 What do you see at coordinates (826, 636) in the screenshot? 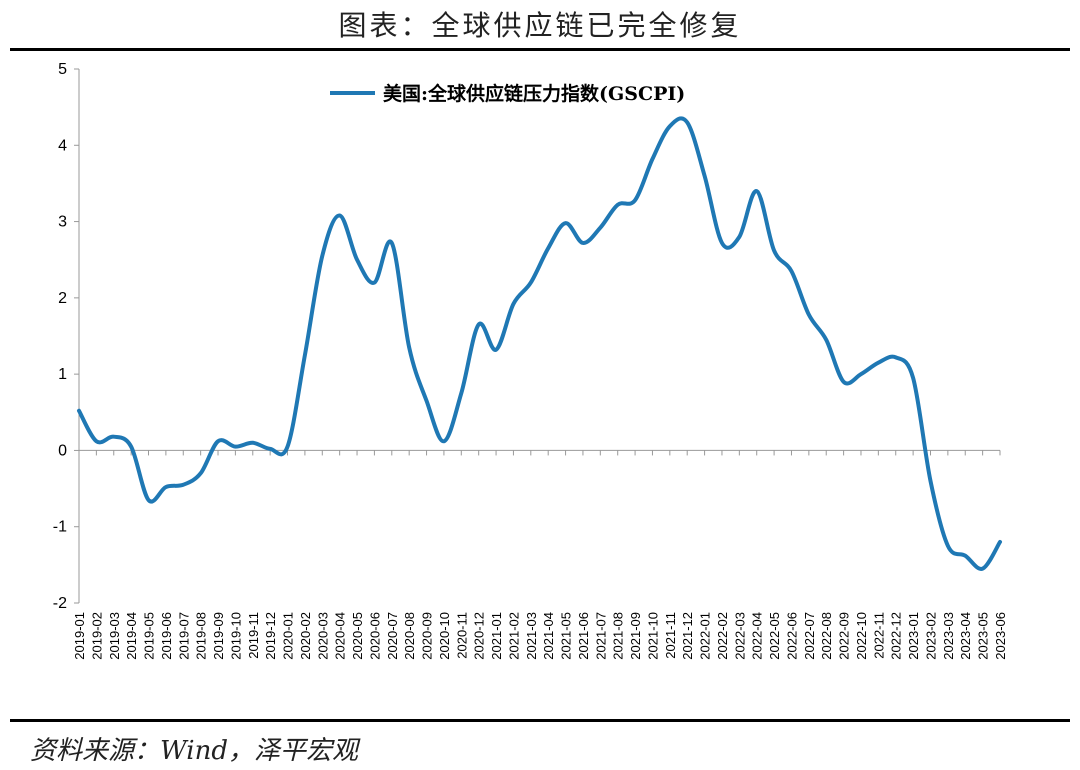
I see `x-tick-label: 2022-08` at bounding box center [826, 636].